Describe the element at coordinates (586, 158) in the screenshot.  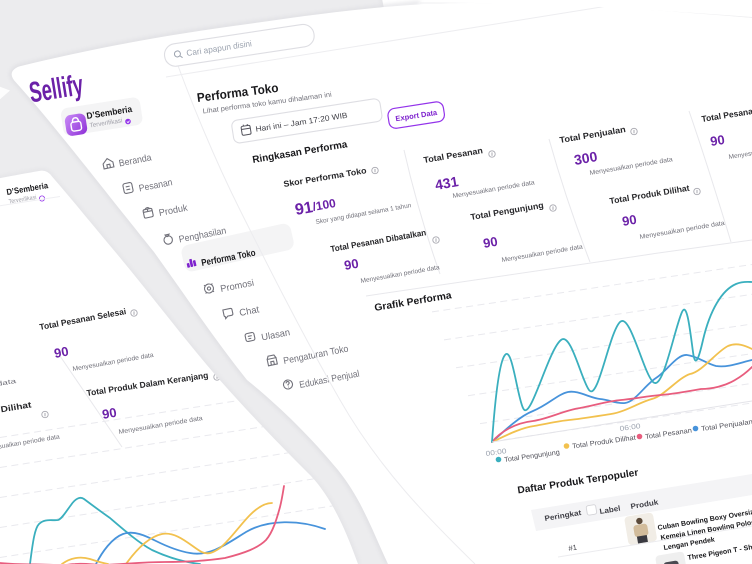
I see `svg-text: 300` at that location.